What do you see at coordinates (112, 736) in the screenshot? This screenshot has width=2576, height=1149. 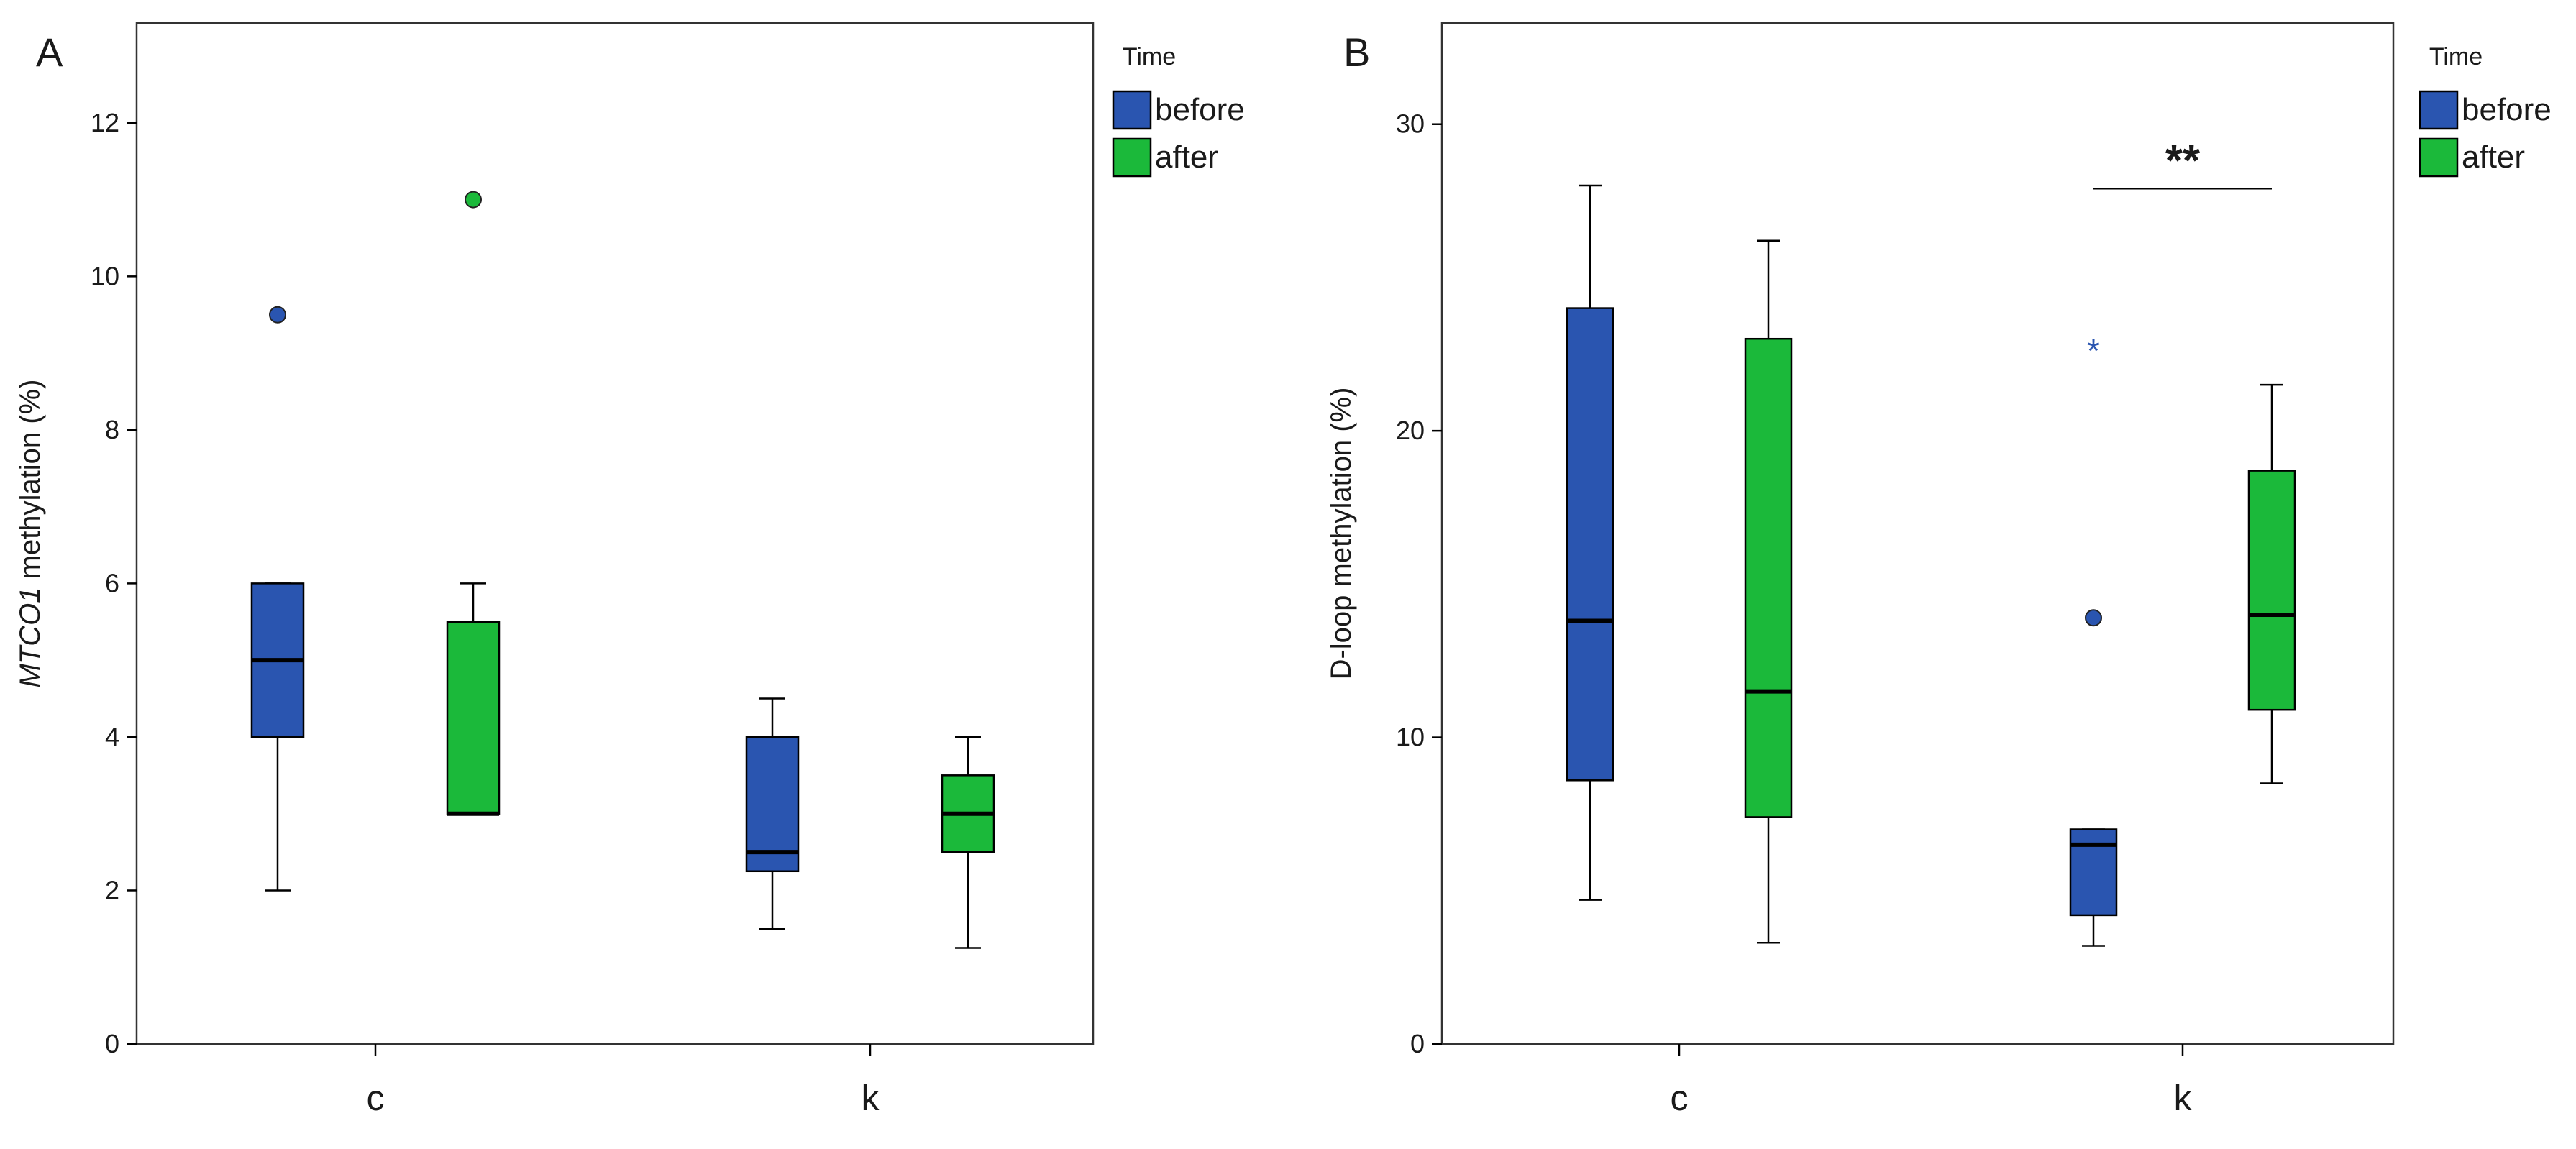 I see `y-tick-label: 4` at bounding box center [112, 736].